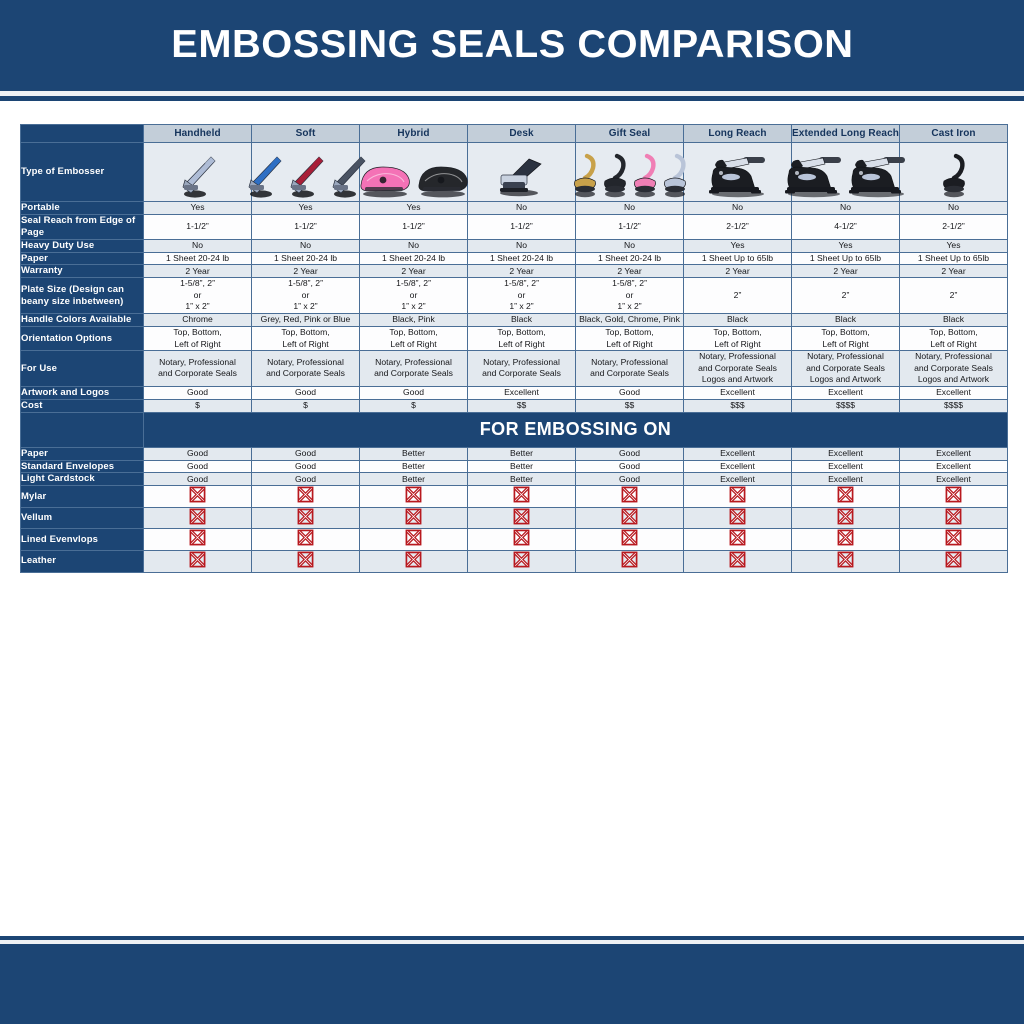 The width and height of the screenshot is (1024, 1024). What do you see at coordinates (575, 429) in the screenshot?
I see `for-embossing-on-banner: FOR EMBOSSING ON` at bounding box center [575, 429].